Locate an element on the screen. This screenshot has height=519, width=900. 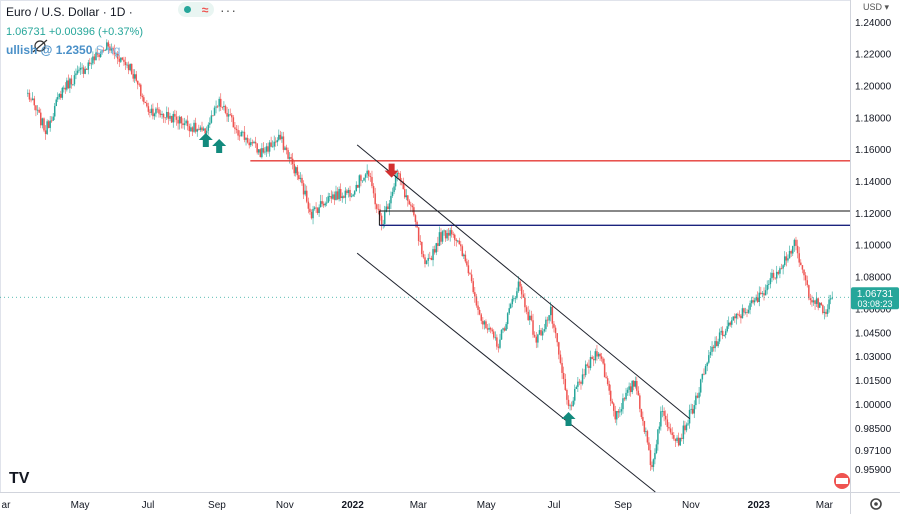
note-label: ullish @ 1.2350 S ng is located at coordinates (74, 50).